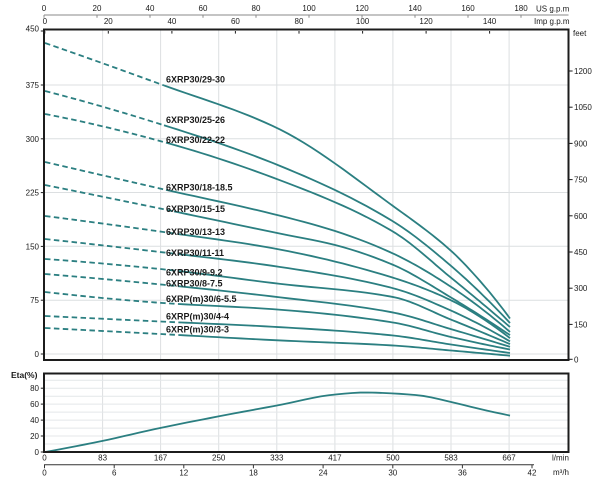  Describe the element at coordinates (199, 187) in the screenshot. I see `svg-text: 6XRP30/18-18.5` at that location.